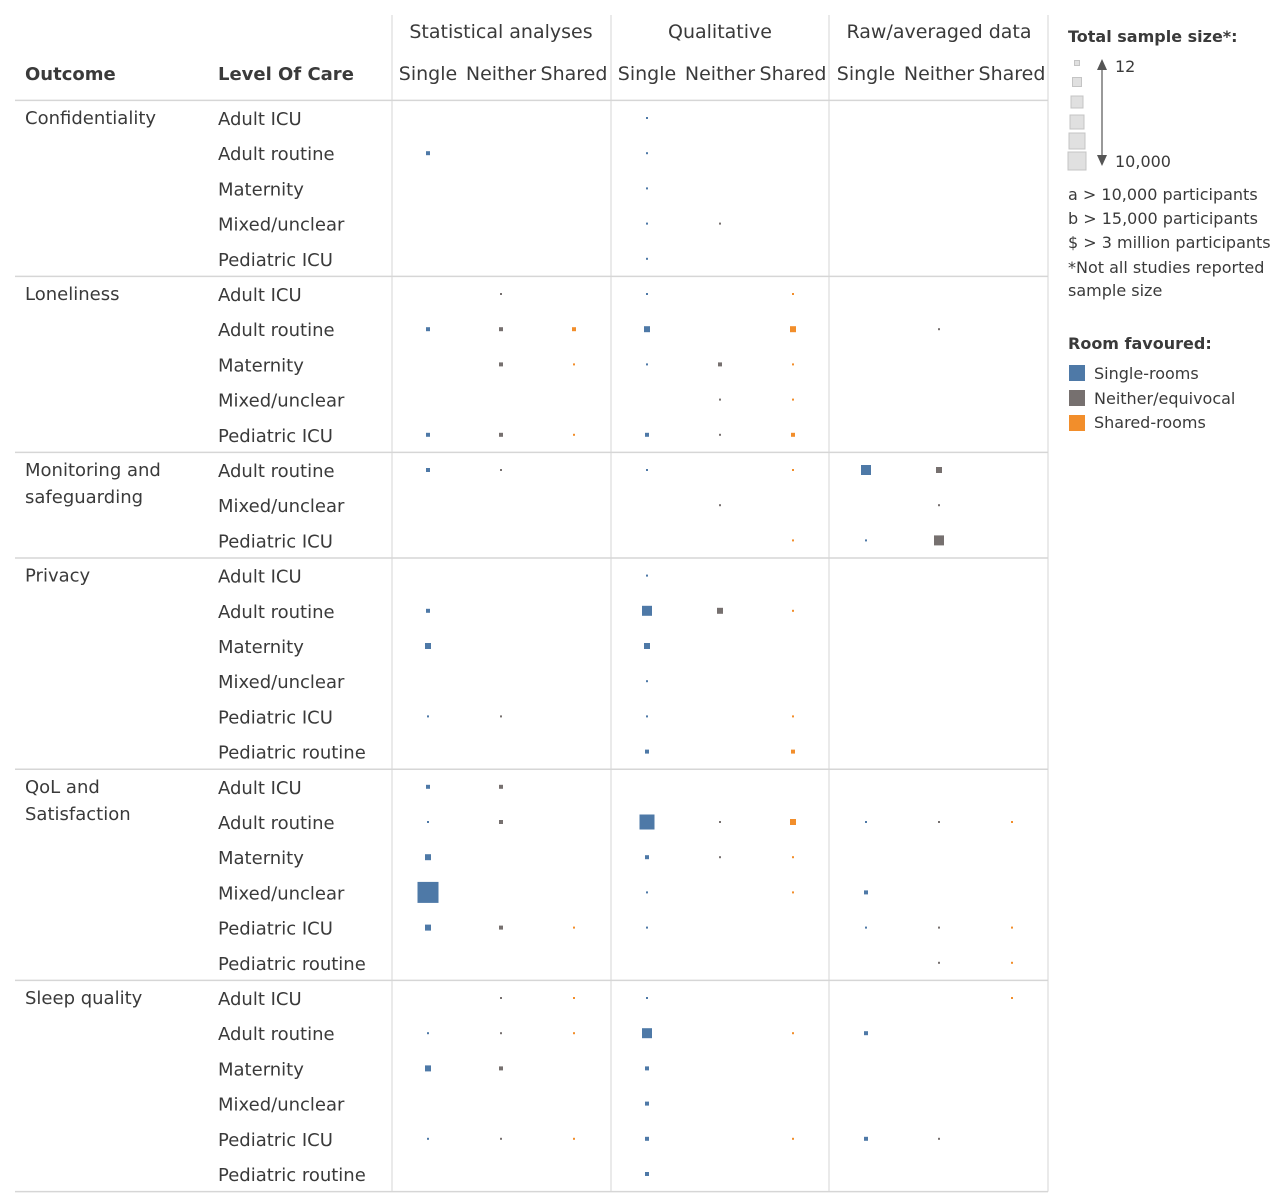  What do you see at coordinates (1146, 373) in the screenshot?
I see `legend-label-single: Single-rooms` at bounding box center [1146, 373].